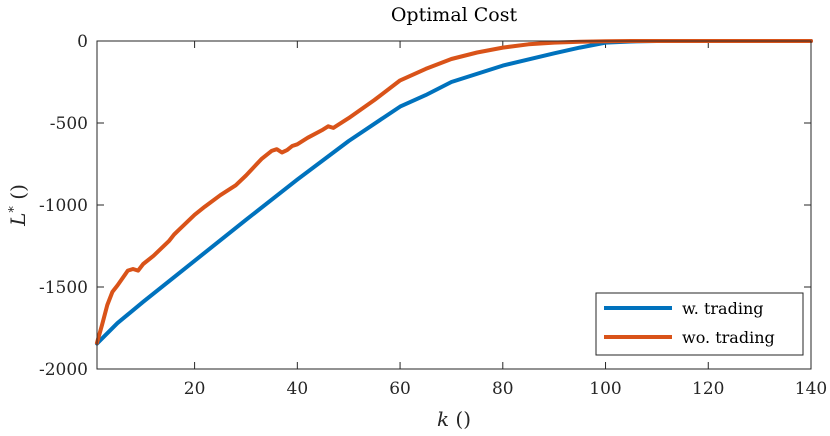 This screenshot has height=436, width=830. Describe the element at coordinates (400, 389) in the screenshot. I see `x-tick-label: 60` at that location.